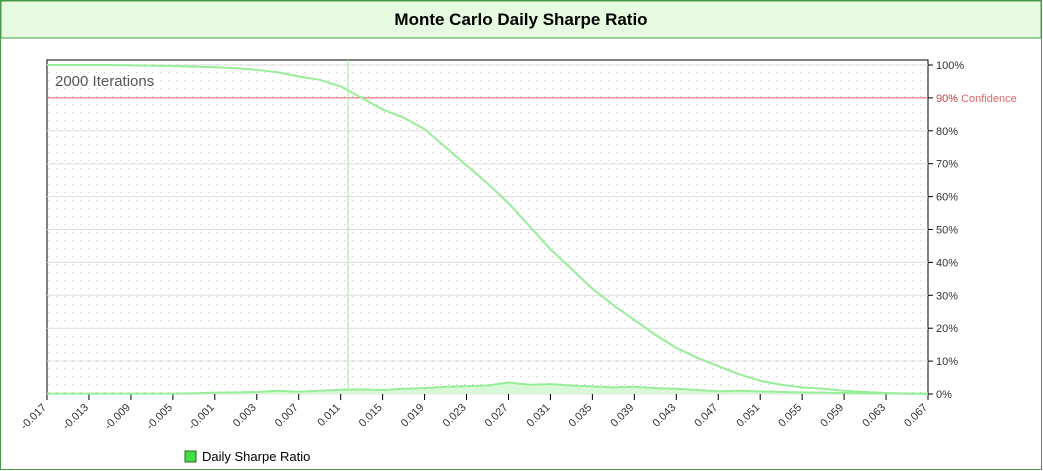 This screenshot has height=471, width=1043. Describe the element at coordinates (104, 81) in the screenshot. I see `annotation: 2000 Iterations` at that location.